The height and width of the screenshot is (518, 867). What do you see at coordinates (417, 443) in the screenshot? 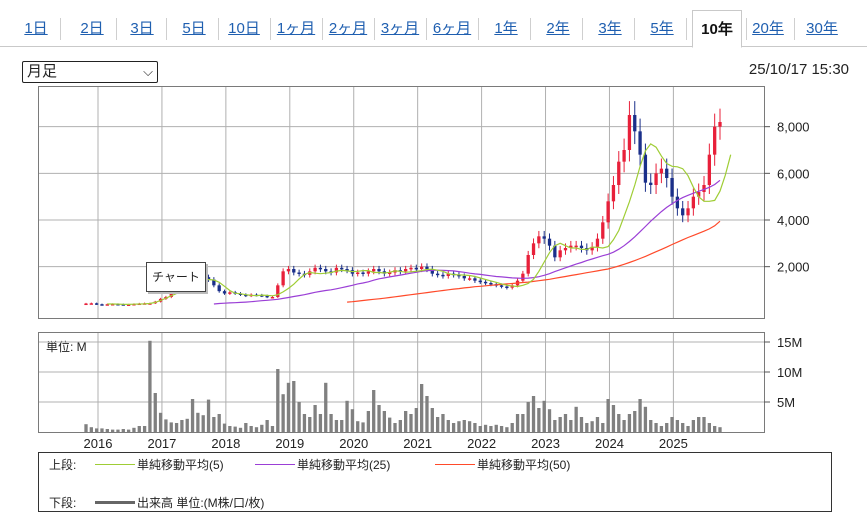
I see `x-tick-label: 2021` at bounding box center [417, 443].